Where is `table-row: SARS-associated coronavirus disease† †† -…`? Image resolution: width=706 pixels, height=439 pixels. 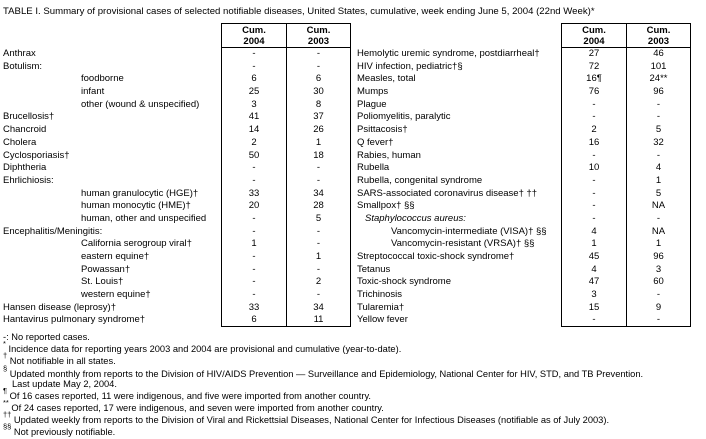 table-row: SARS-associated coronavirus disease† †† -… is located at coordinates (524, 194).